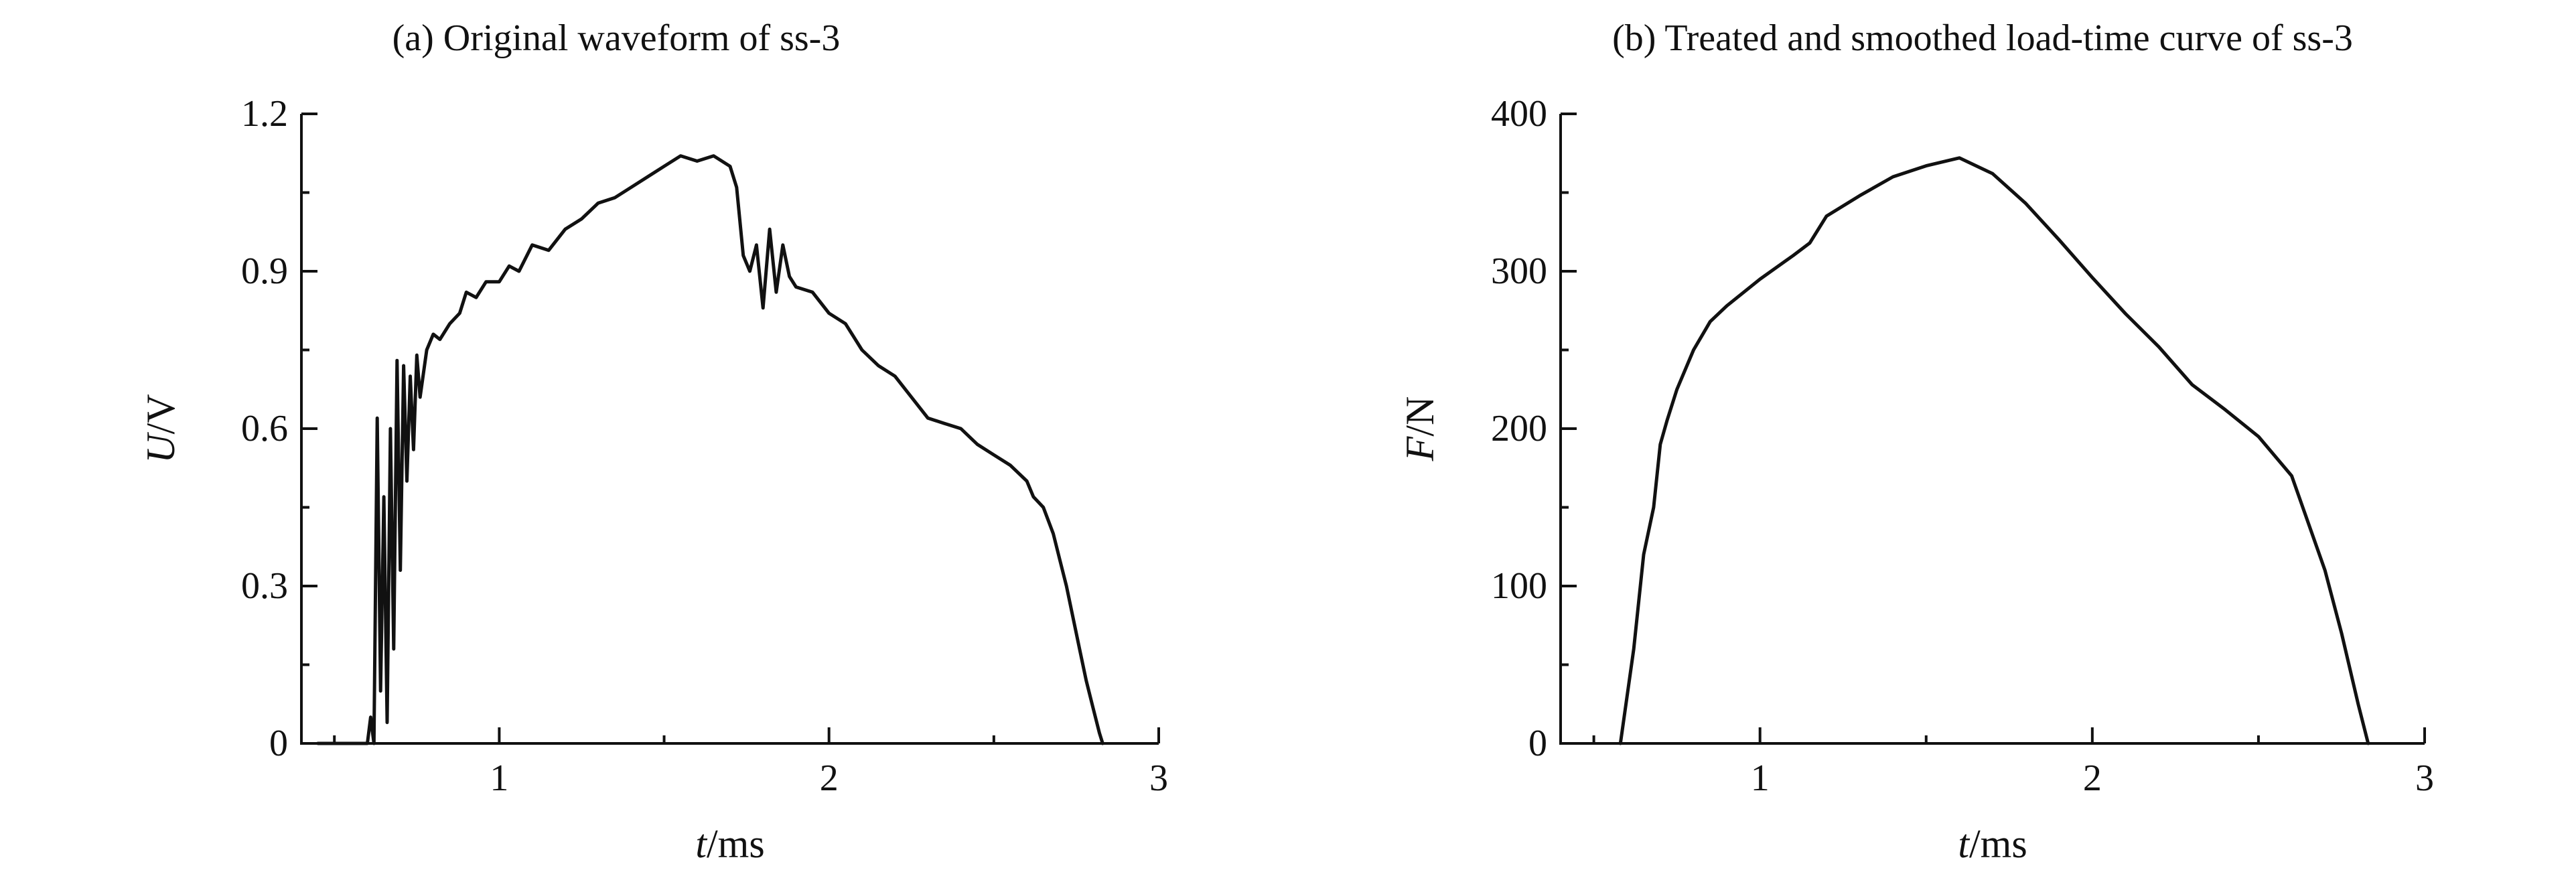 The height and width of the screenshot is (870, 2576). What do you see at coordinates (701, 844) in the screenshot?
I see `chart-a-xlabel-var: t` at bounding box center [701, 844].